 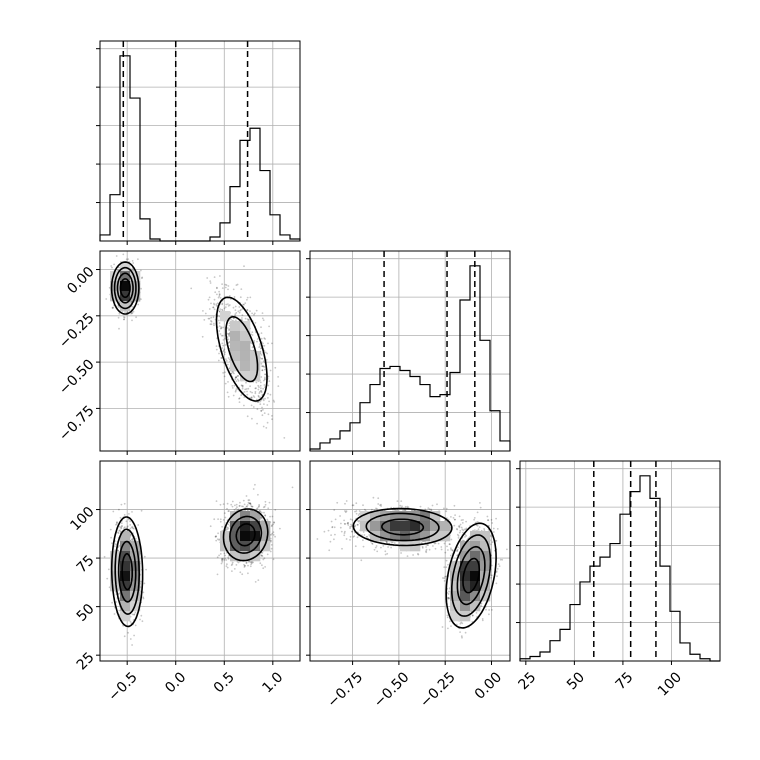 I want to click on x-tick-label: 100, so click(x=670, y=684).